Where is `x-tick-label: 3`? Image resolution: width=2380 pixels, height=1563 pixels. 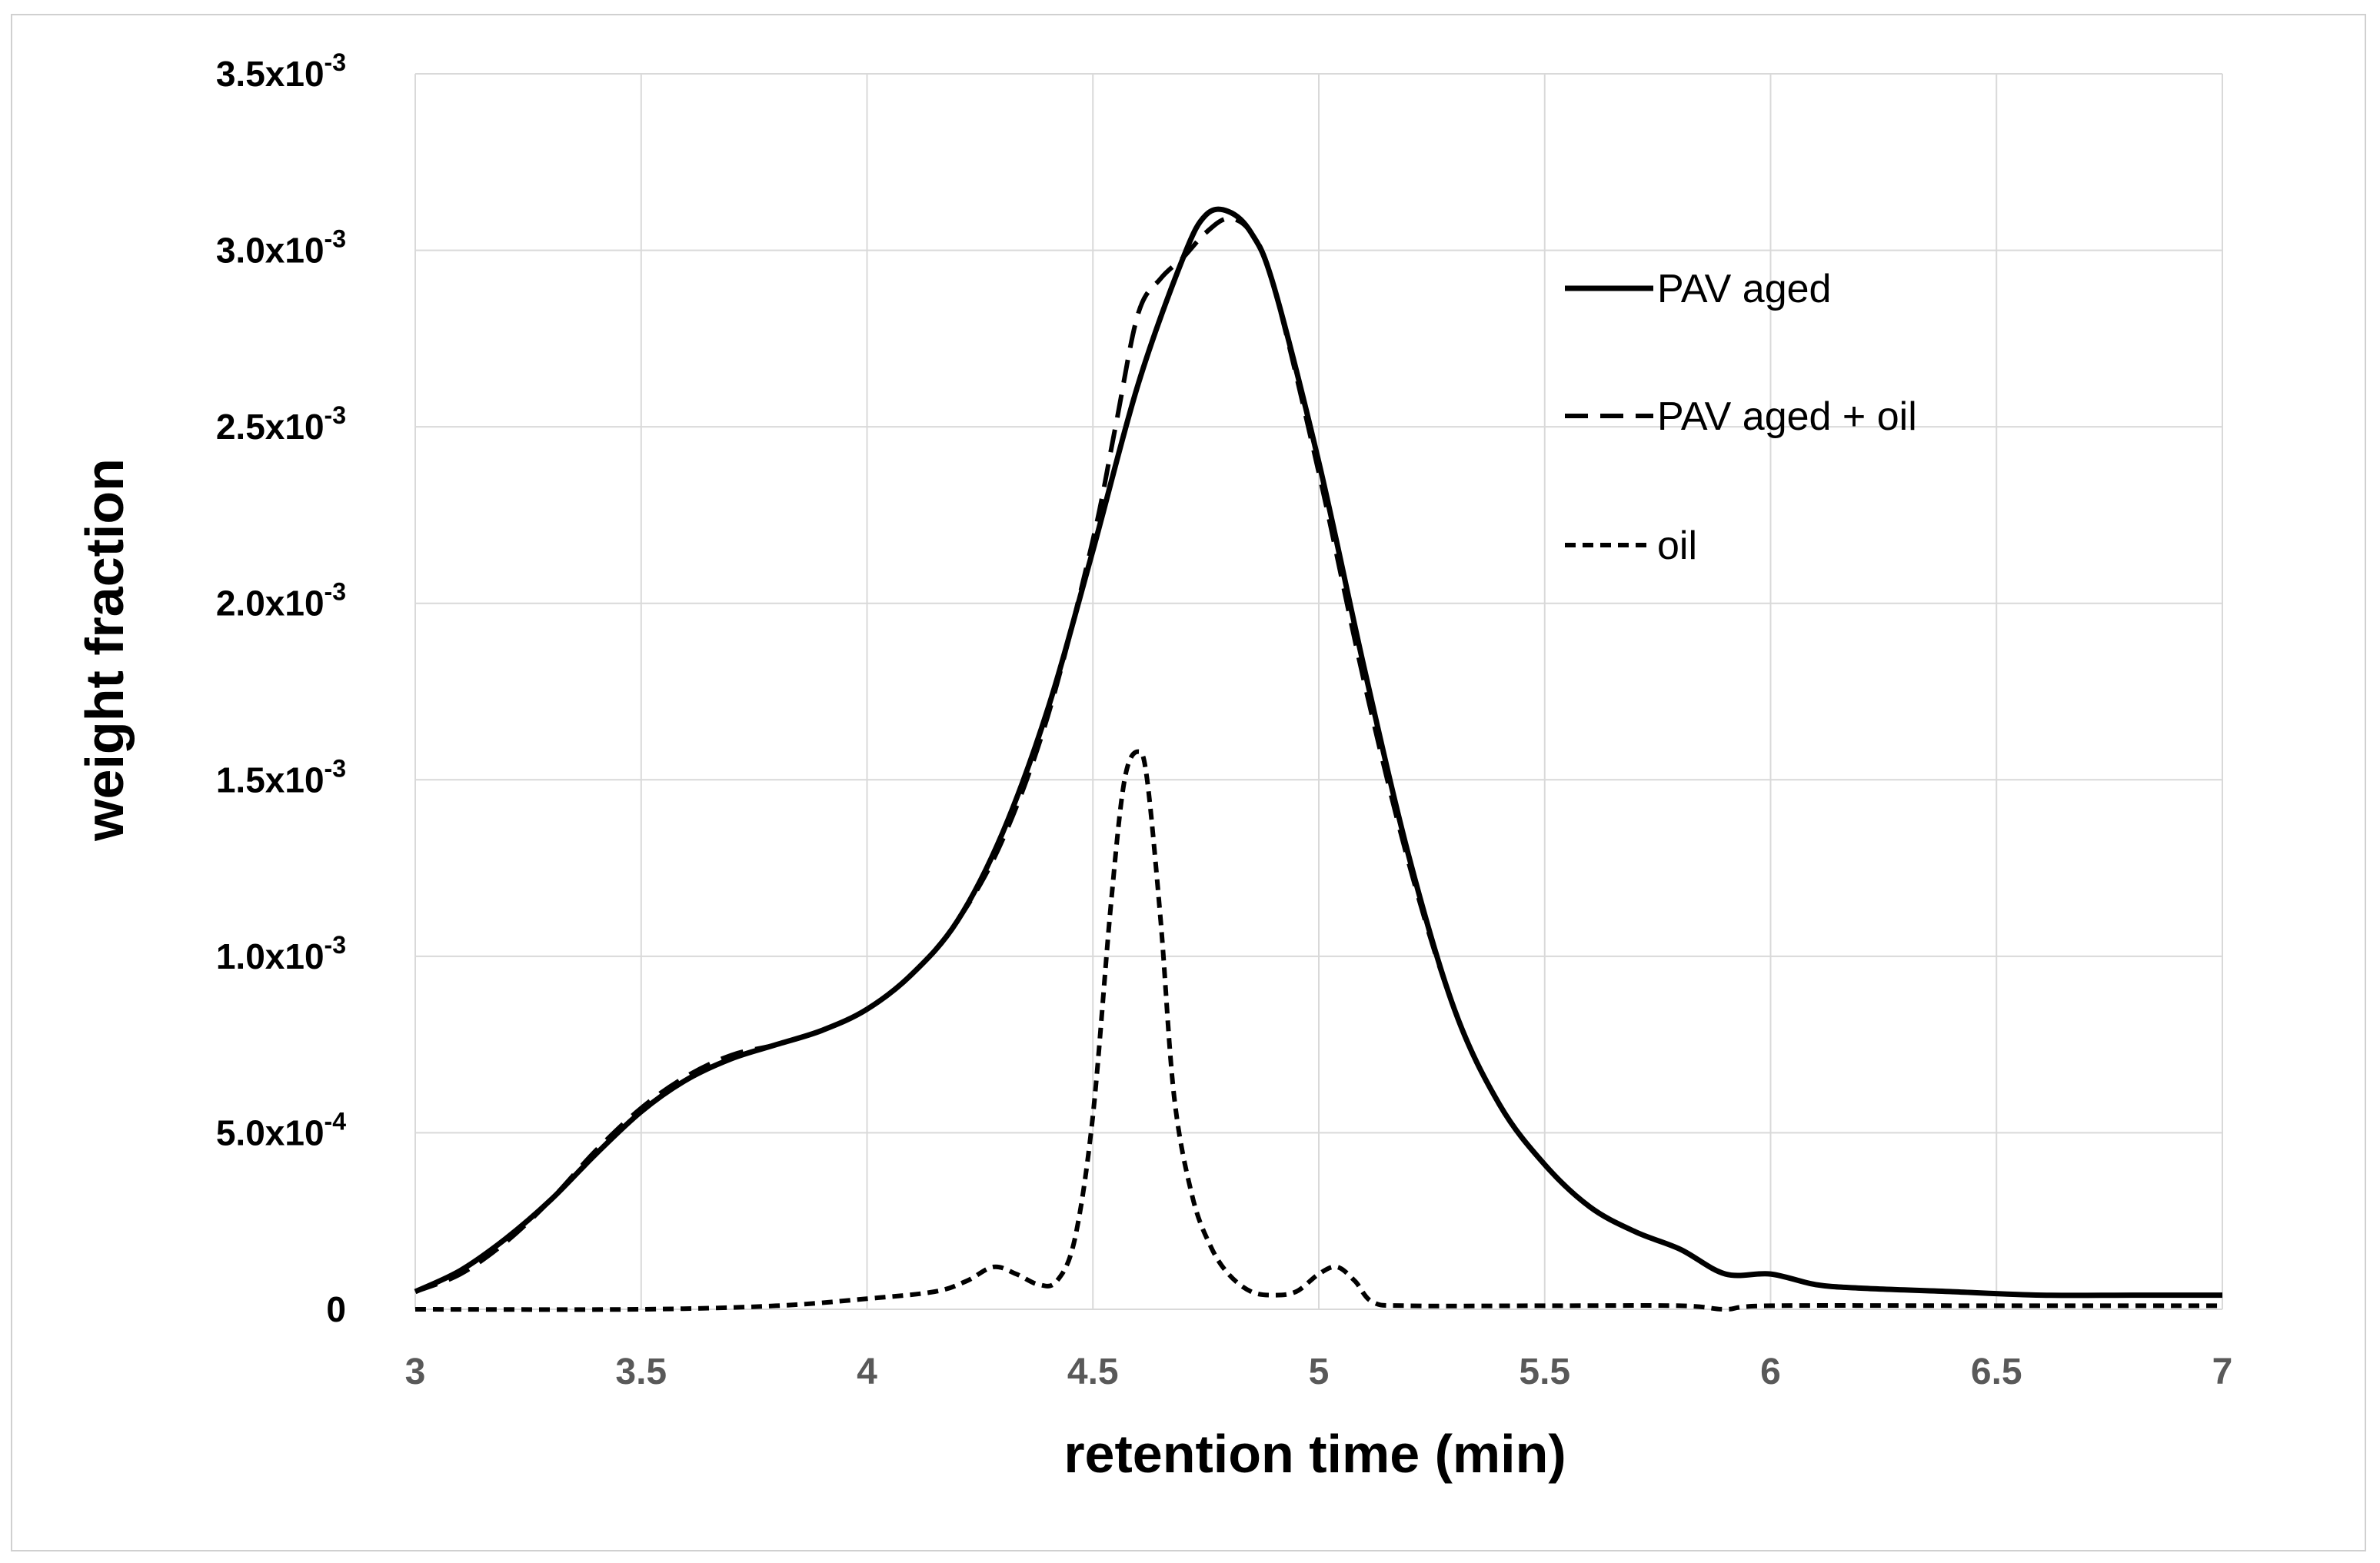 x-tick-label: 3 is located at coordinates (415, 1372).